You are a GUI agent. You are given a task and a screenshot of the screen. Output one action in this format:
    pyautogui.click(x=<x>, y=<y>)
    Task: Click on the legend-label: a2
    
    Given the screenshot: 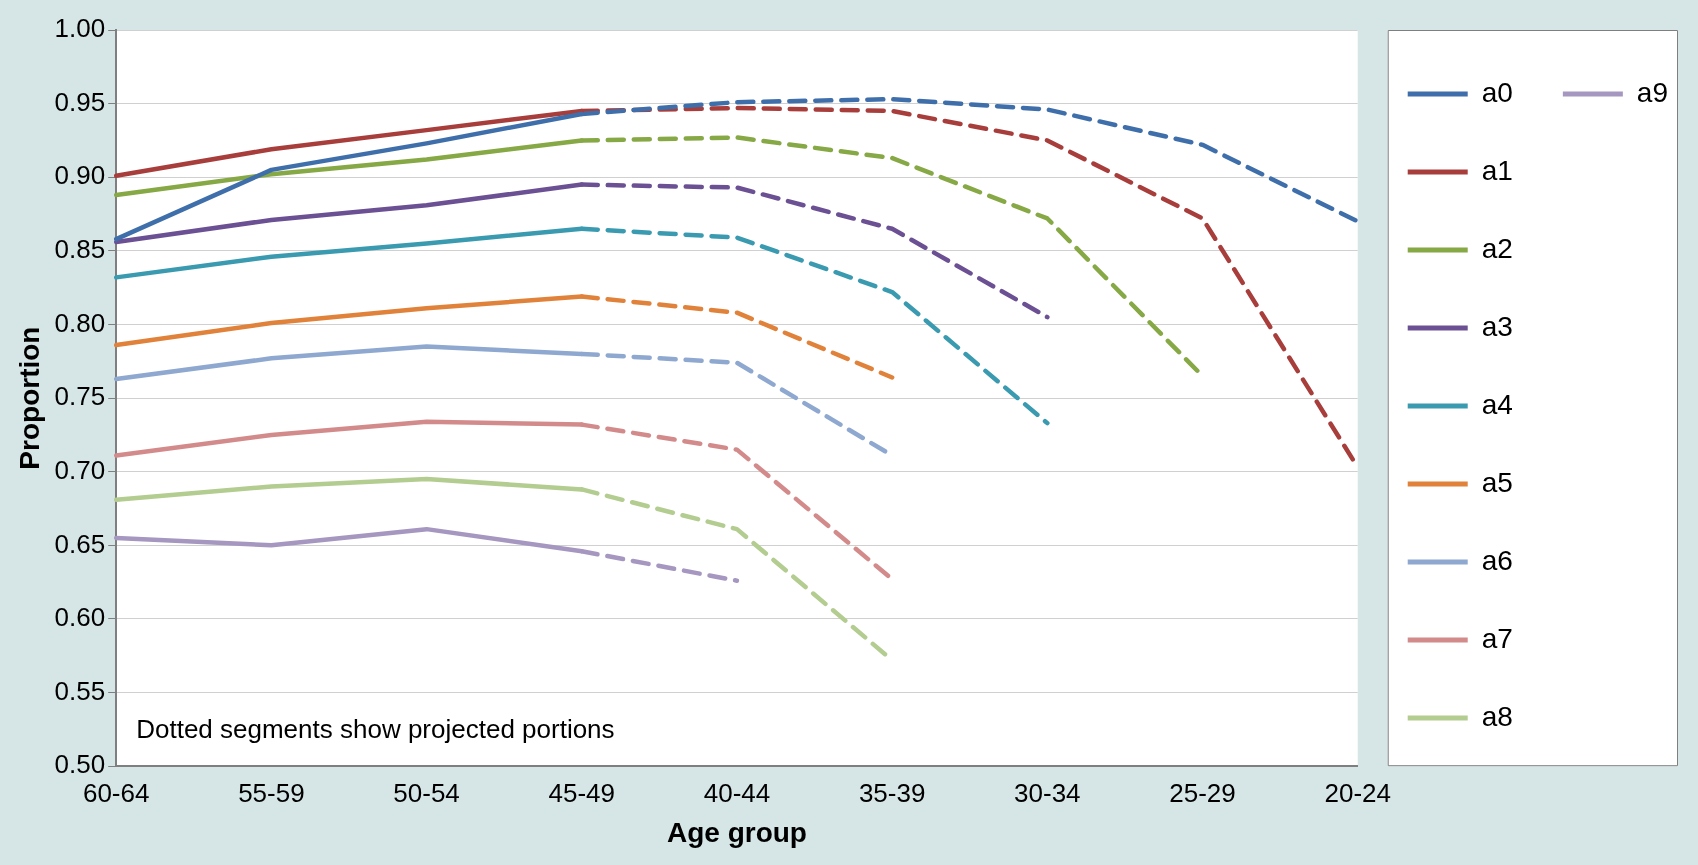 What is the action you would take?
    pyautogui.click(x=1497, y=248)
    